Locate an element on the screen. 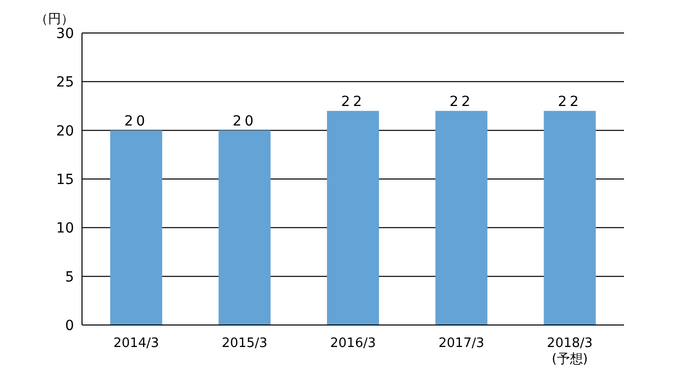  x-tick-label: 2018/3 (予想) is located at coordinates (569, 351).